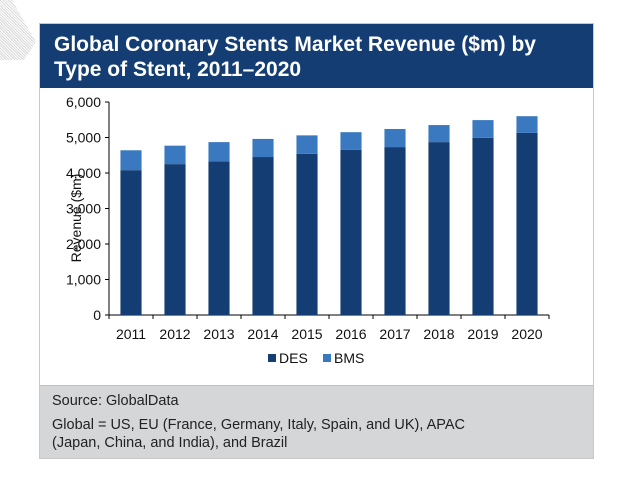  What do you see at coordinates (482, 334) in the screenshot?
I see `x-tick-label: 2019` at bounding box center [482, 334].